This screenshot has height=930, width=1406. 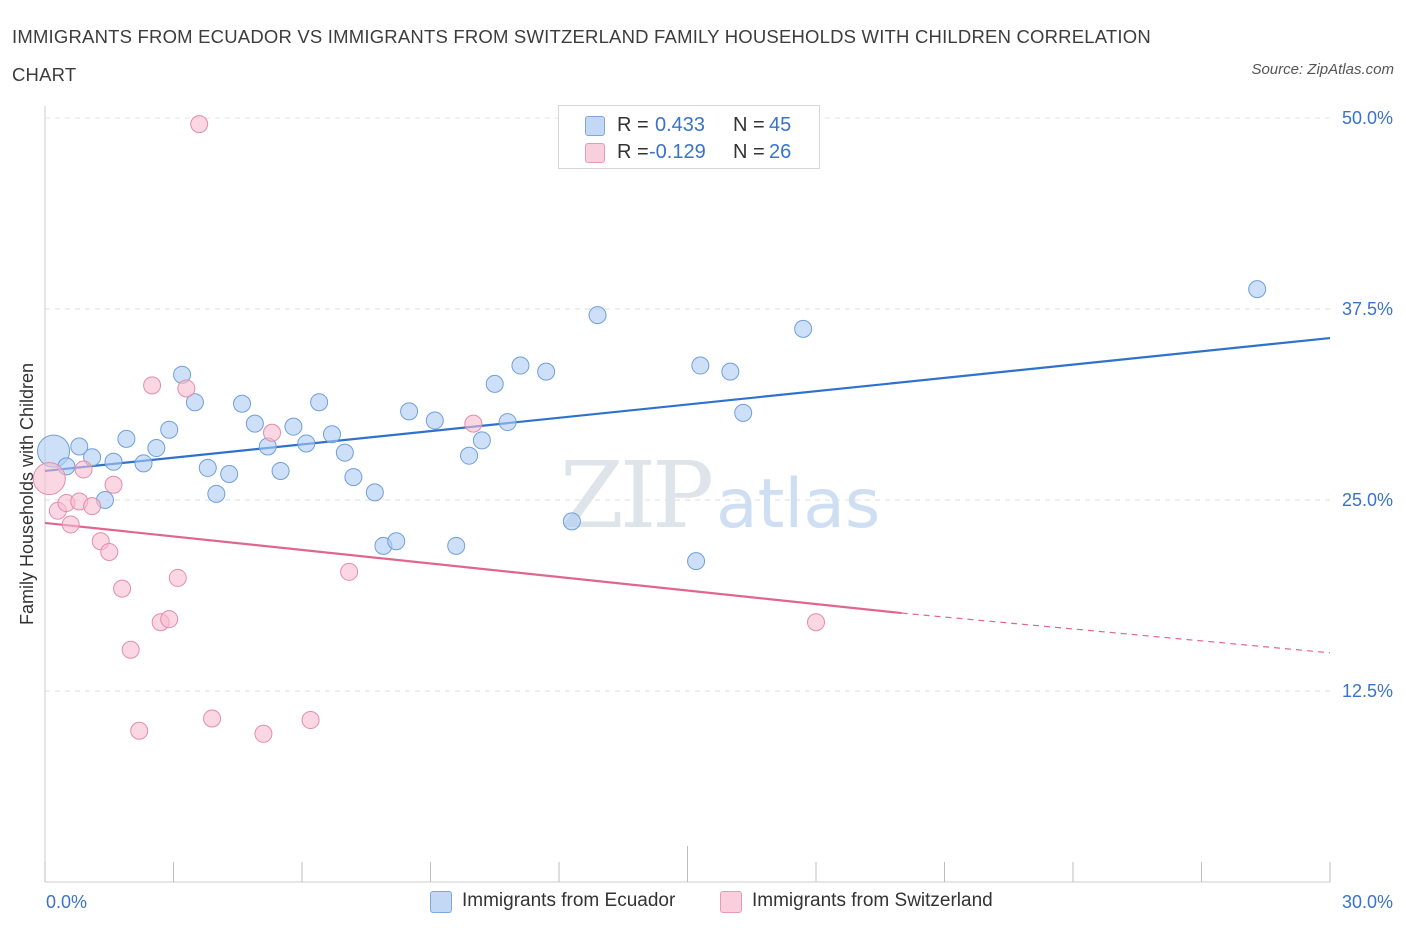 I want to click on bottom-legend-switzerland: Immigrants from Switzerland, so click(x=870, y=901).